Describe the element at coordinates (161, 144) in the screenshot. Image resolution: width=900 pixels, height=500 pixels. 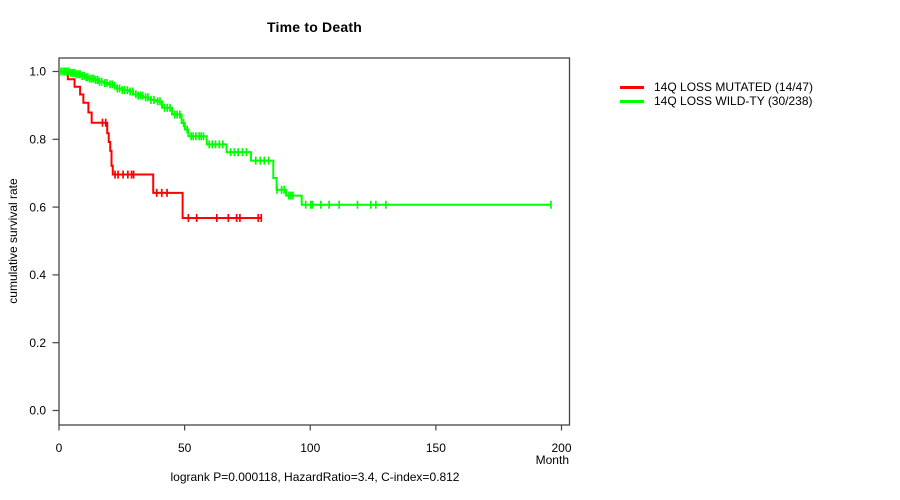
I see `survival-curve-red` at that location.